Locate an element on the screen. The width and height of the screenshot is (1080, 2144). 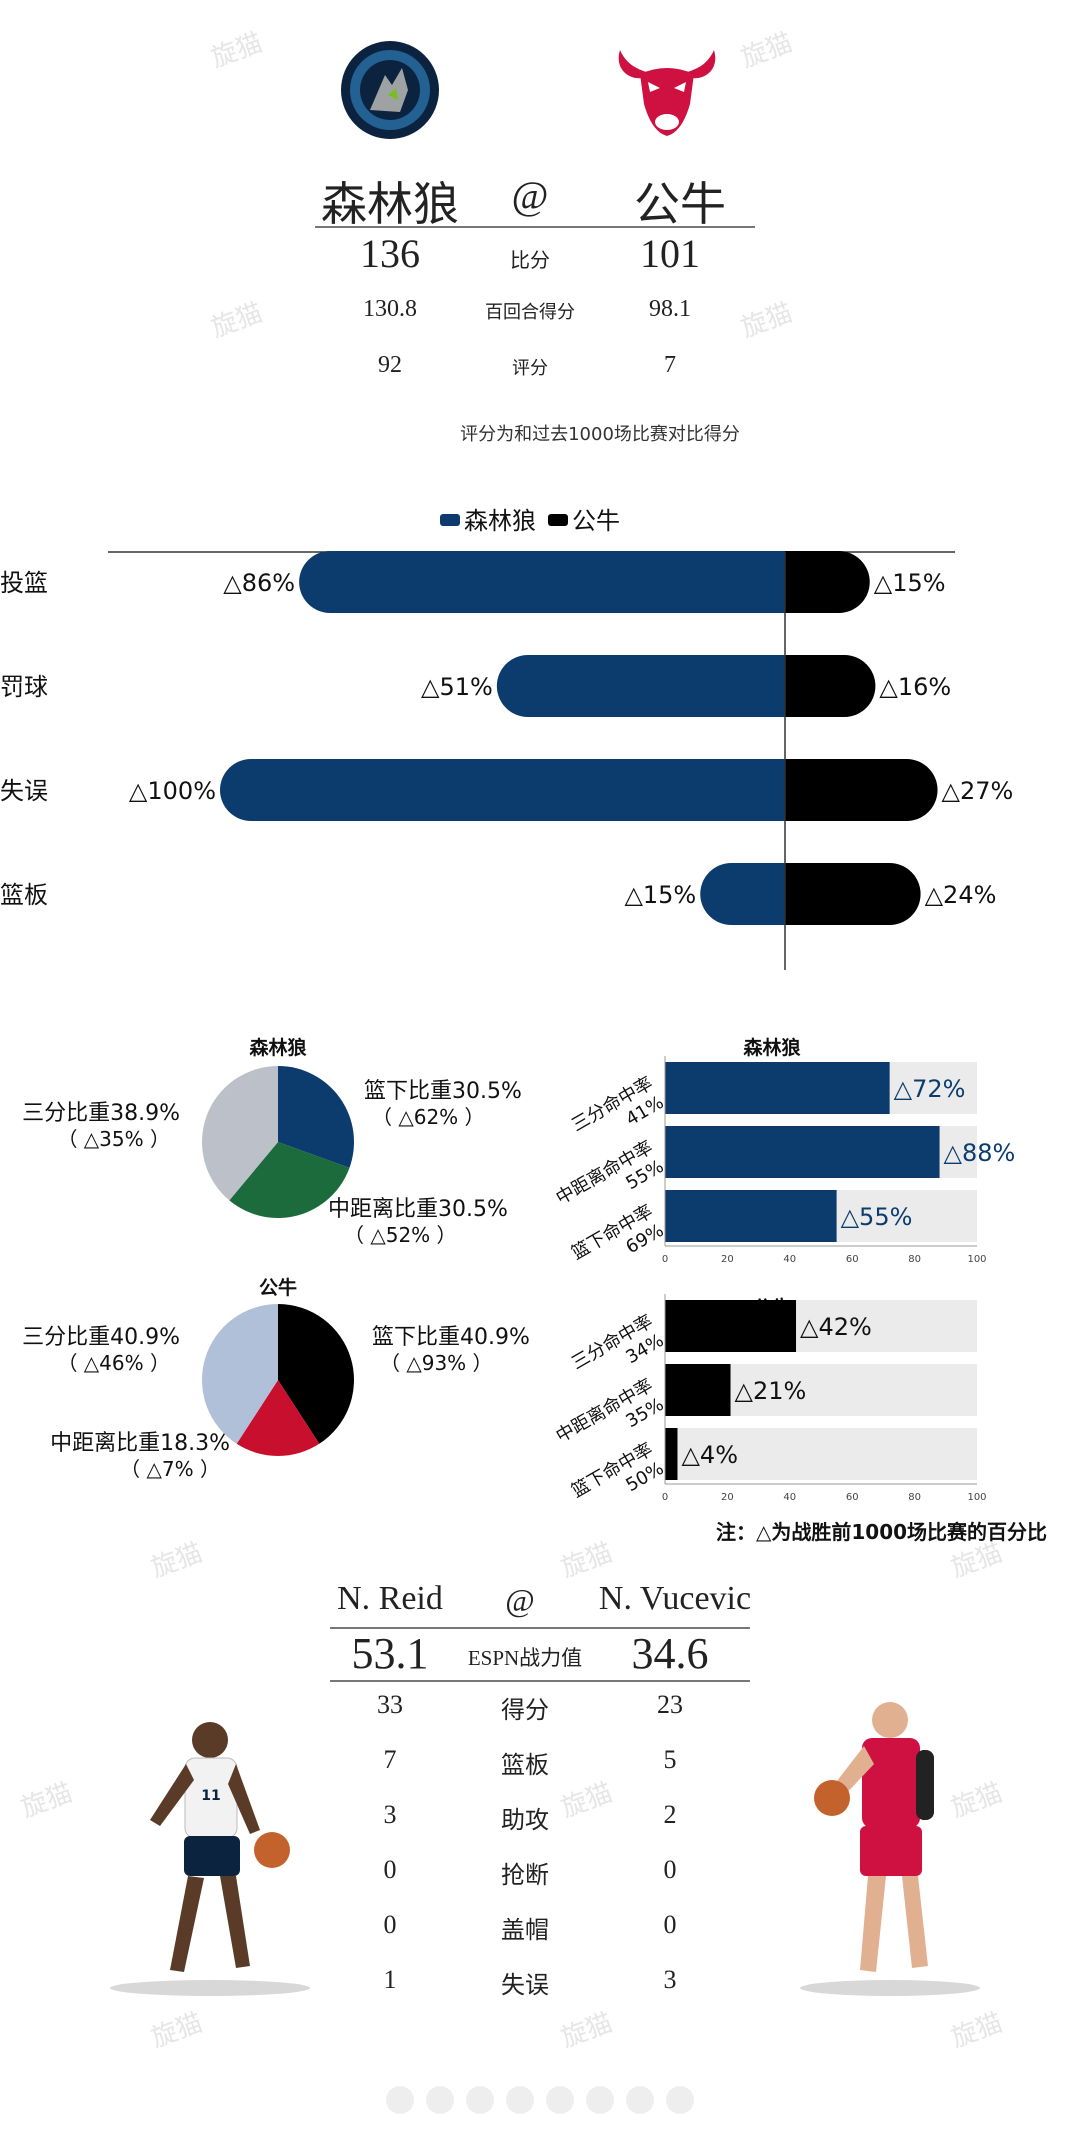
pie-slice-sub: （ △52% ） is located at coordinates (400, 1235).